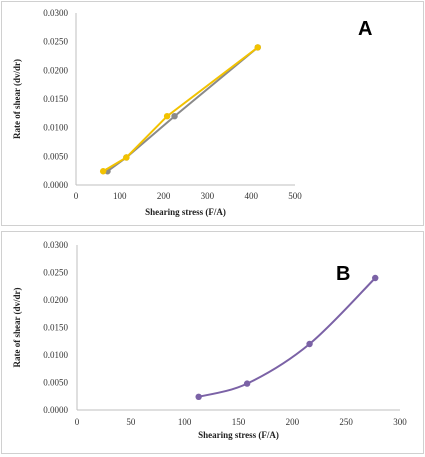 The width and height of the screenshot is (425, 457). Describe the element at coordinates (295, 196) in the screenshot. I see `x-tick-label: 500` at that location.